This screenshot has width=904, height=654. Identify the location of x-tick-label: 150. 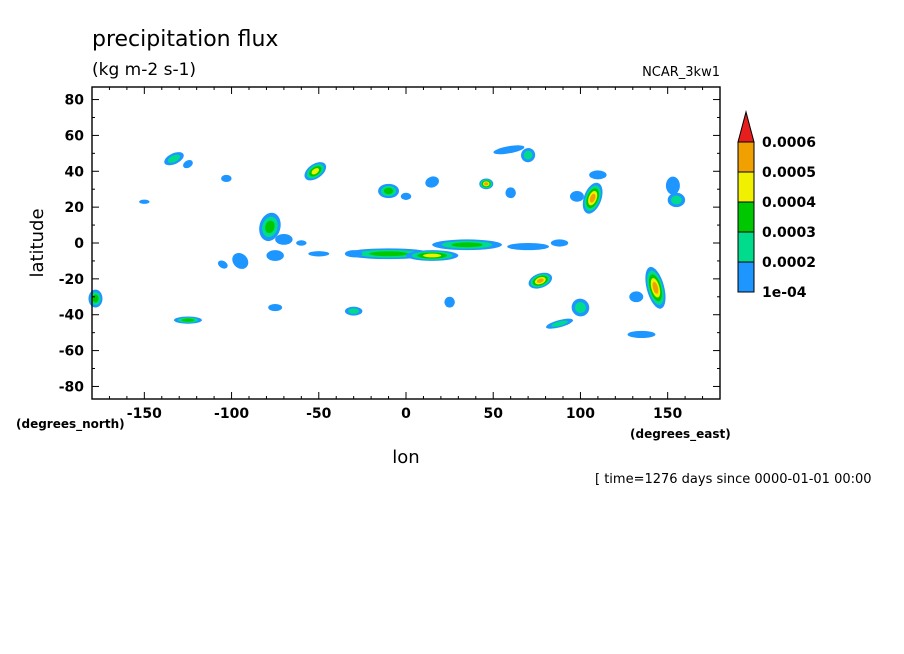
(667, 414).